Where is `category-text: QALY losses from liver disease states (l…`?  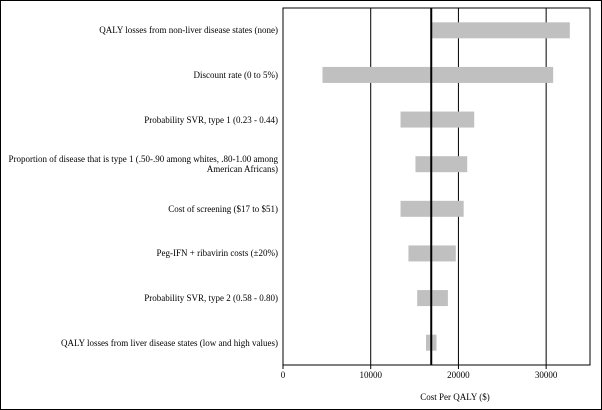 category-text: QALY losses from liver disease states (l… is located at coordinates (169, 342).